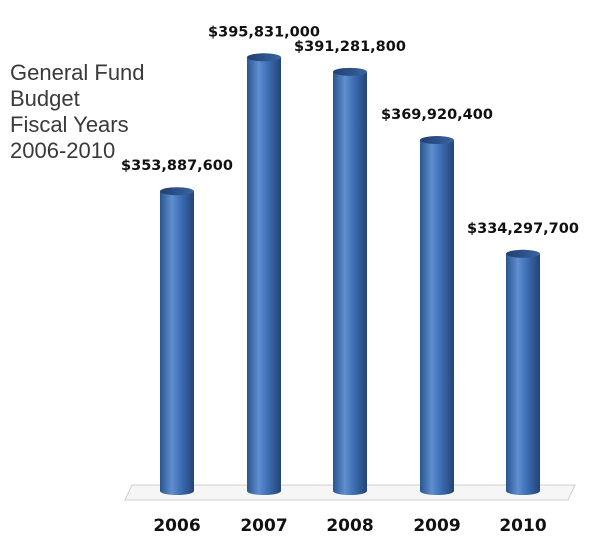 Image resolution: width=590 pixels, height=549 pixels. Describe the element at coordinates (437, 115) in the screenshot. I see `data-label: $369,920,400` at that location.